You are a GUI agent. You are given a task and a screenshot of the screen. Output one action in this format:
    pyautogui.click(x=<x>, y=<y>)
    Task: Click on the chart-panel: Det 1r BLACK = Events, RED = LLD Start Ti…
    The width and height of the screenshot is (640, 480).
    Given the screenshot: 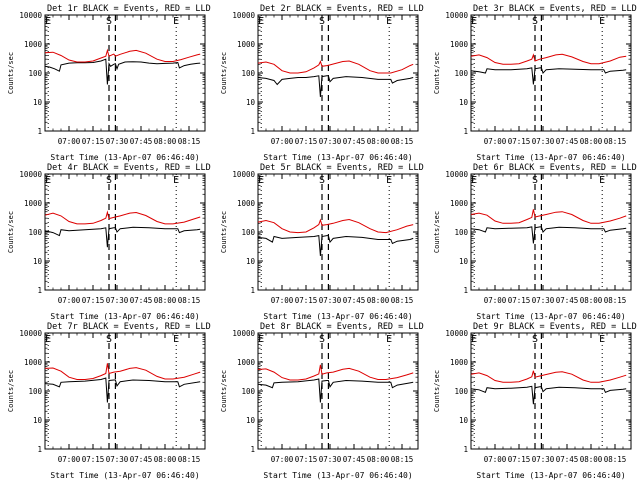 What is the action you would take?
    pyautogui.click(x=109, y=83)
    